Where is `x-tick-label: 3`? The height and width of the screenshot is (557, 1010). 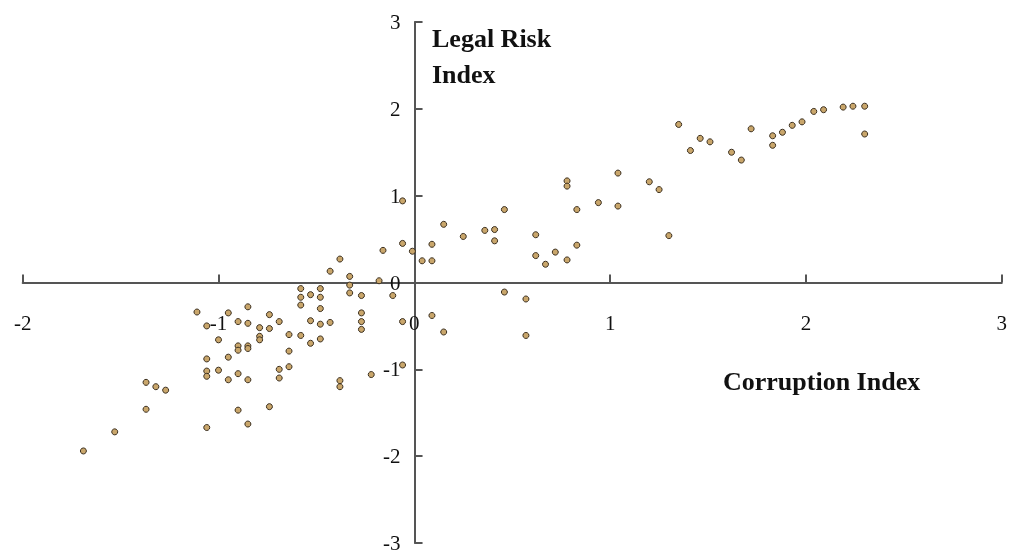
x-tick-label: 3 is located at coordinates (1001, 323).